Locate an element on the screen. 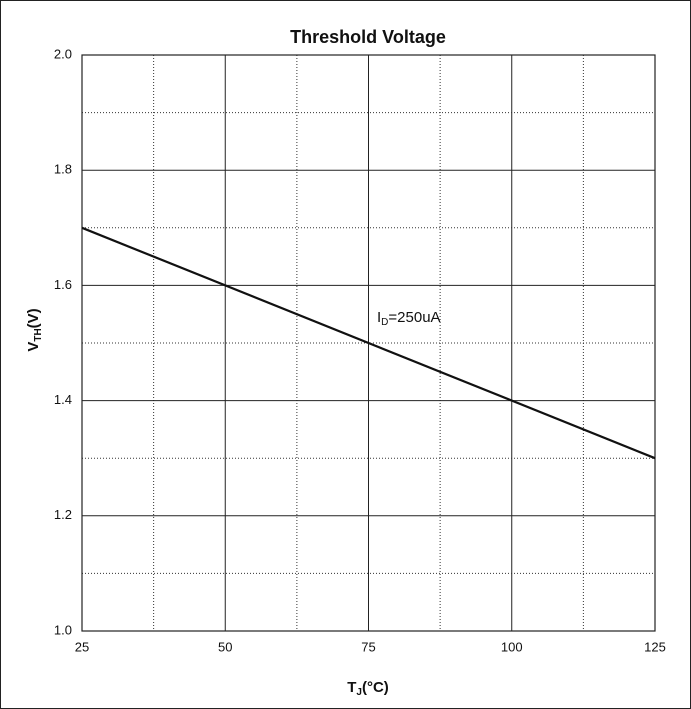 The width and height of the screenshot is (691, 709). x-axis-label-sub: J is located at coordinates (359, 692).